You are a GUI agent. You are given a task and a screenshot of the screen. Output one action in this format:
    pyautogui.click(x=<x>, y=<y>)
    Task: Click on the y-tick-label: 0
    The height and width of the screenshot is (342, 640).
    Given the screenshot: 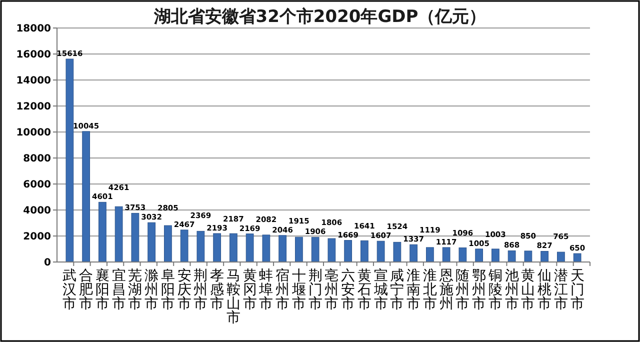 What is the action you would take?
    pyautogui.click(x=48, y=263)
    